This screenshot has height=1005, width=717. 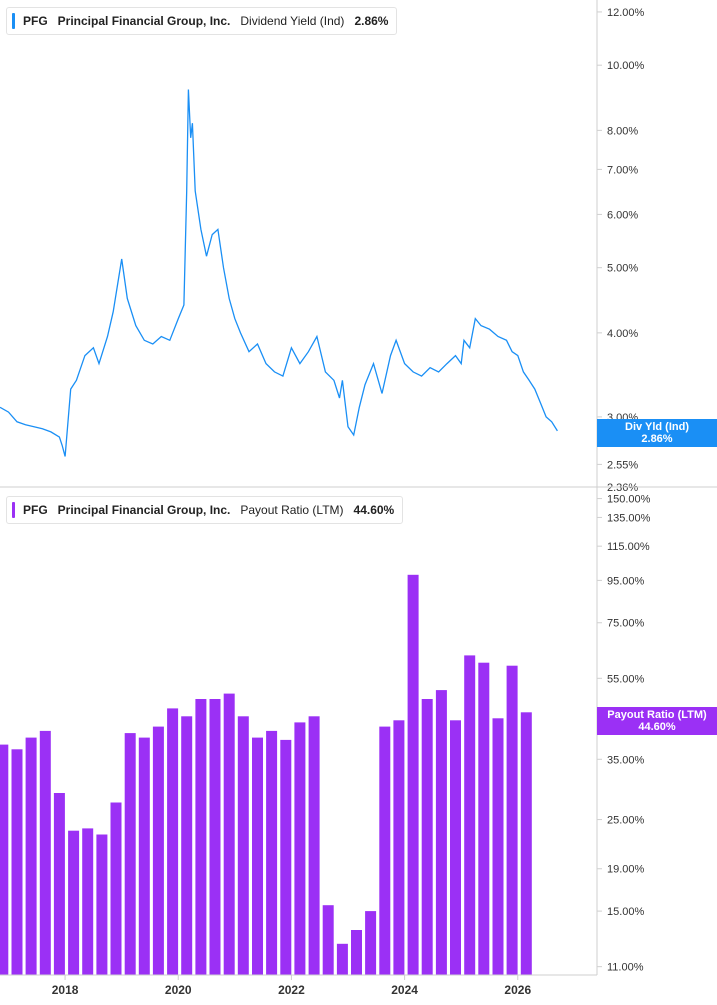 I want to click on top-ytick-label: 2.55%, so click(x=622, y=465).